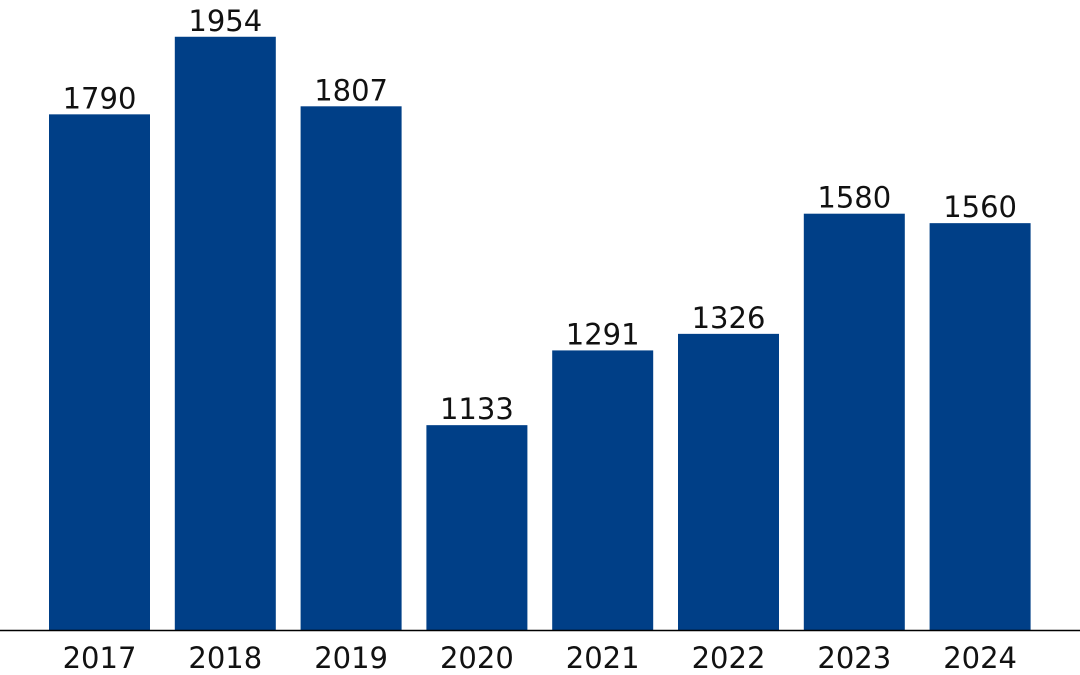  Describe the element at coordinates (603, 658) in the screenshot. I see `x-tick-label-2021: 2021` at that location.